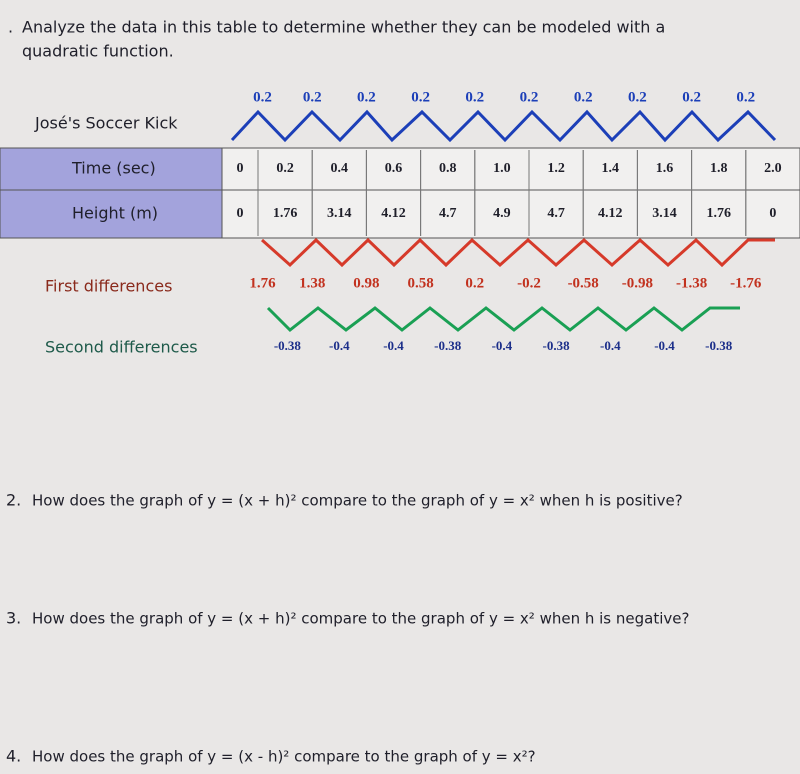  I want to click on blue-zigzag, so click(503, 126).